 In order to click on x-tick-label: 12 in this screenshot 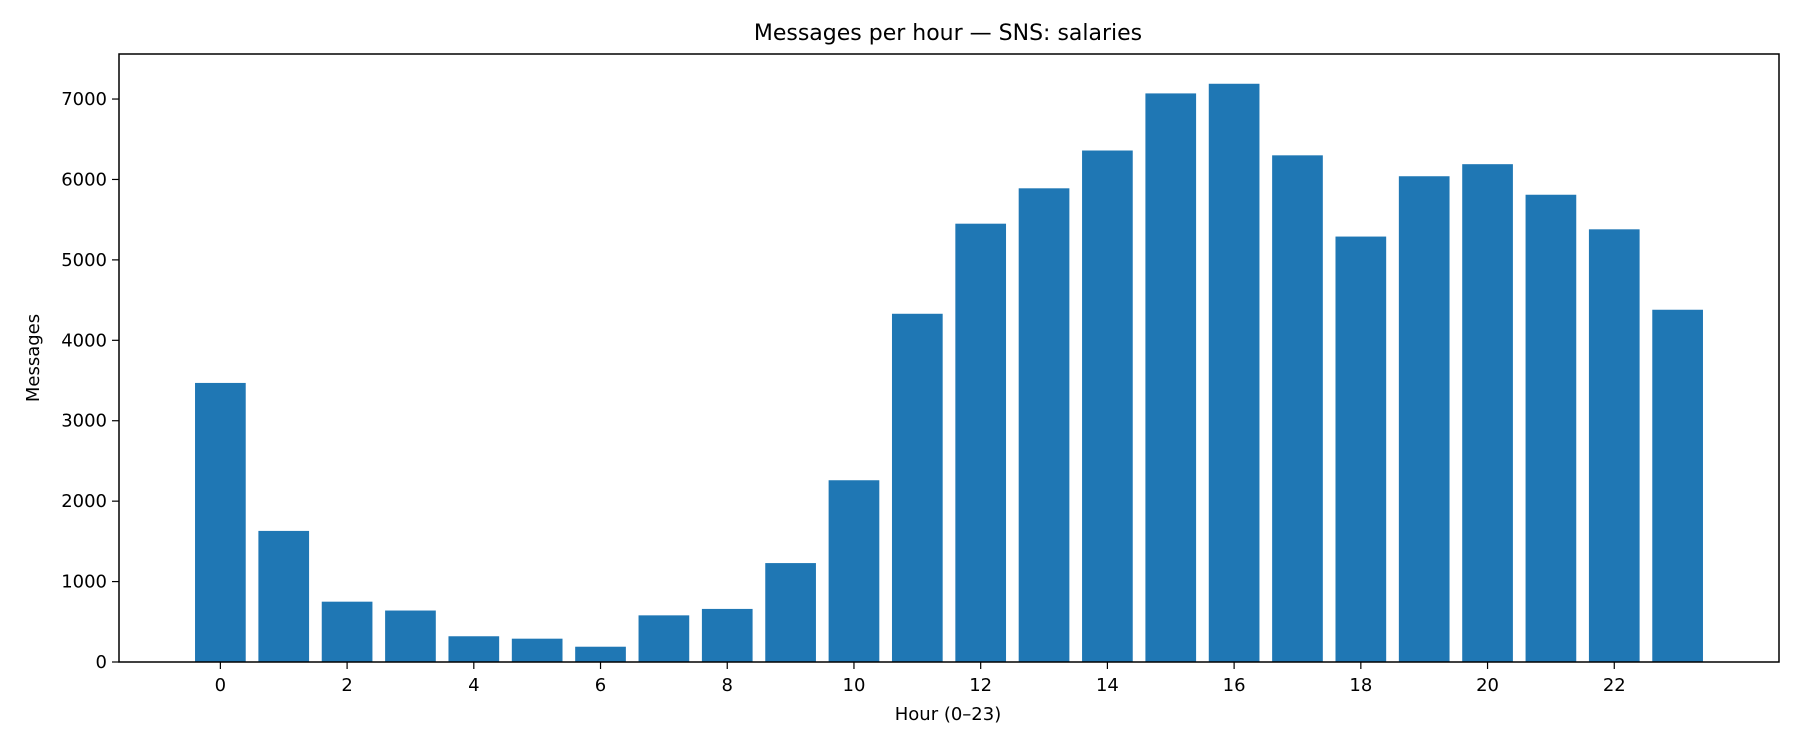, I will do `click(980, 685)`.